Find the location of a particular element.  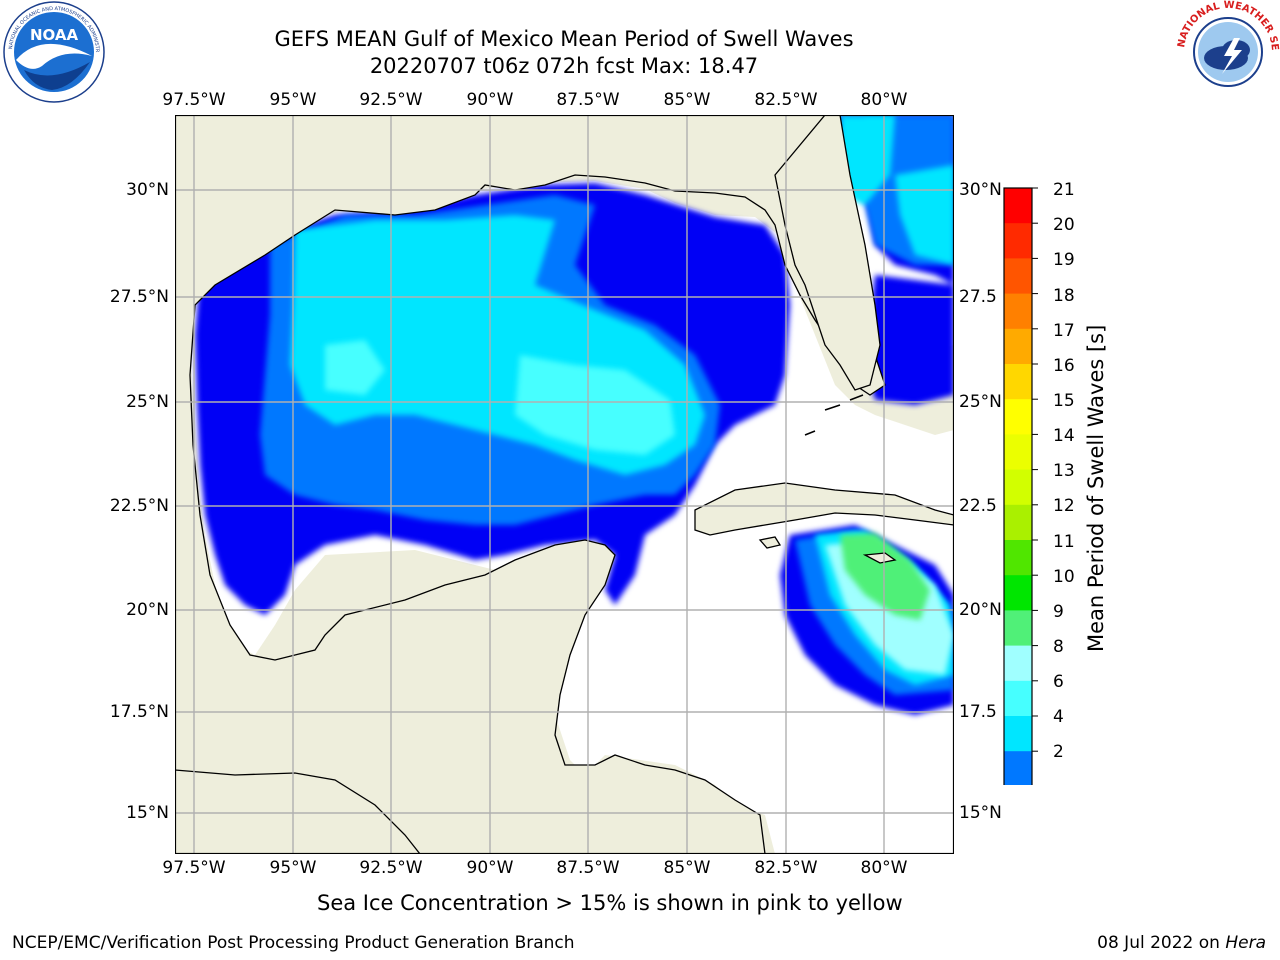

lat-label: 17.5°N is located at coordinates (139, 712).